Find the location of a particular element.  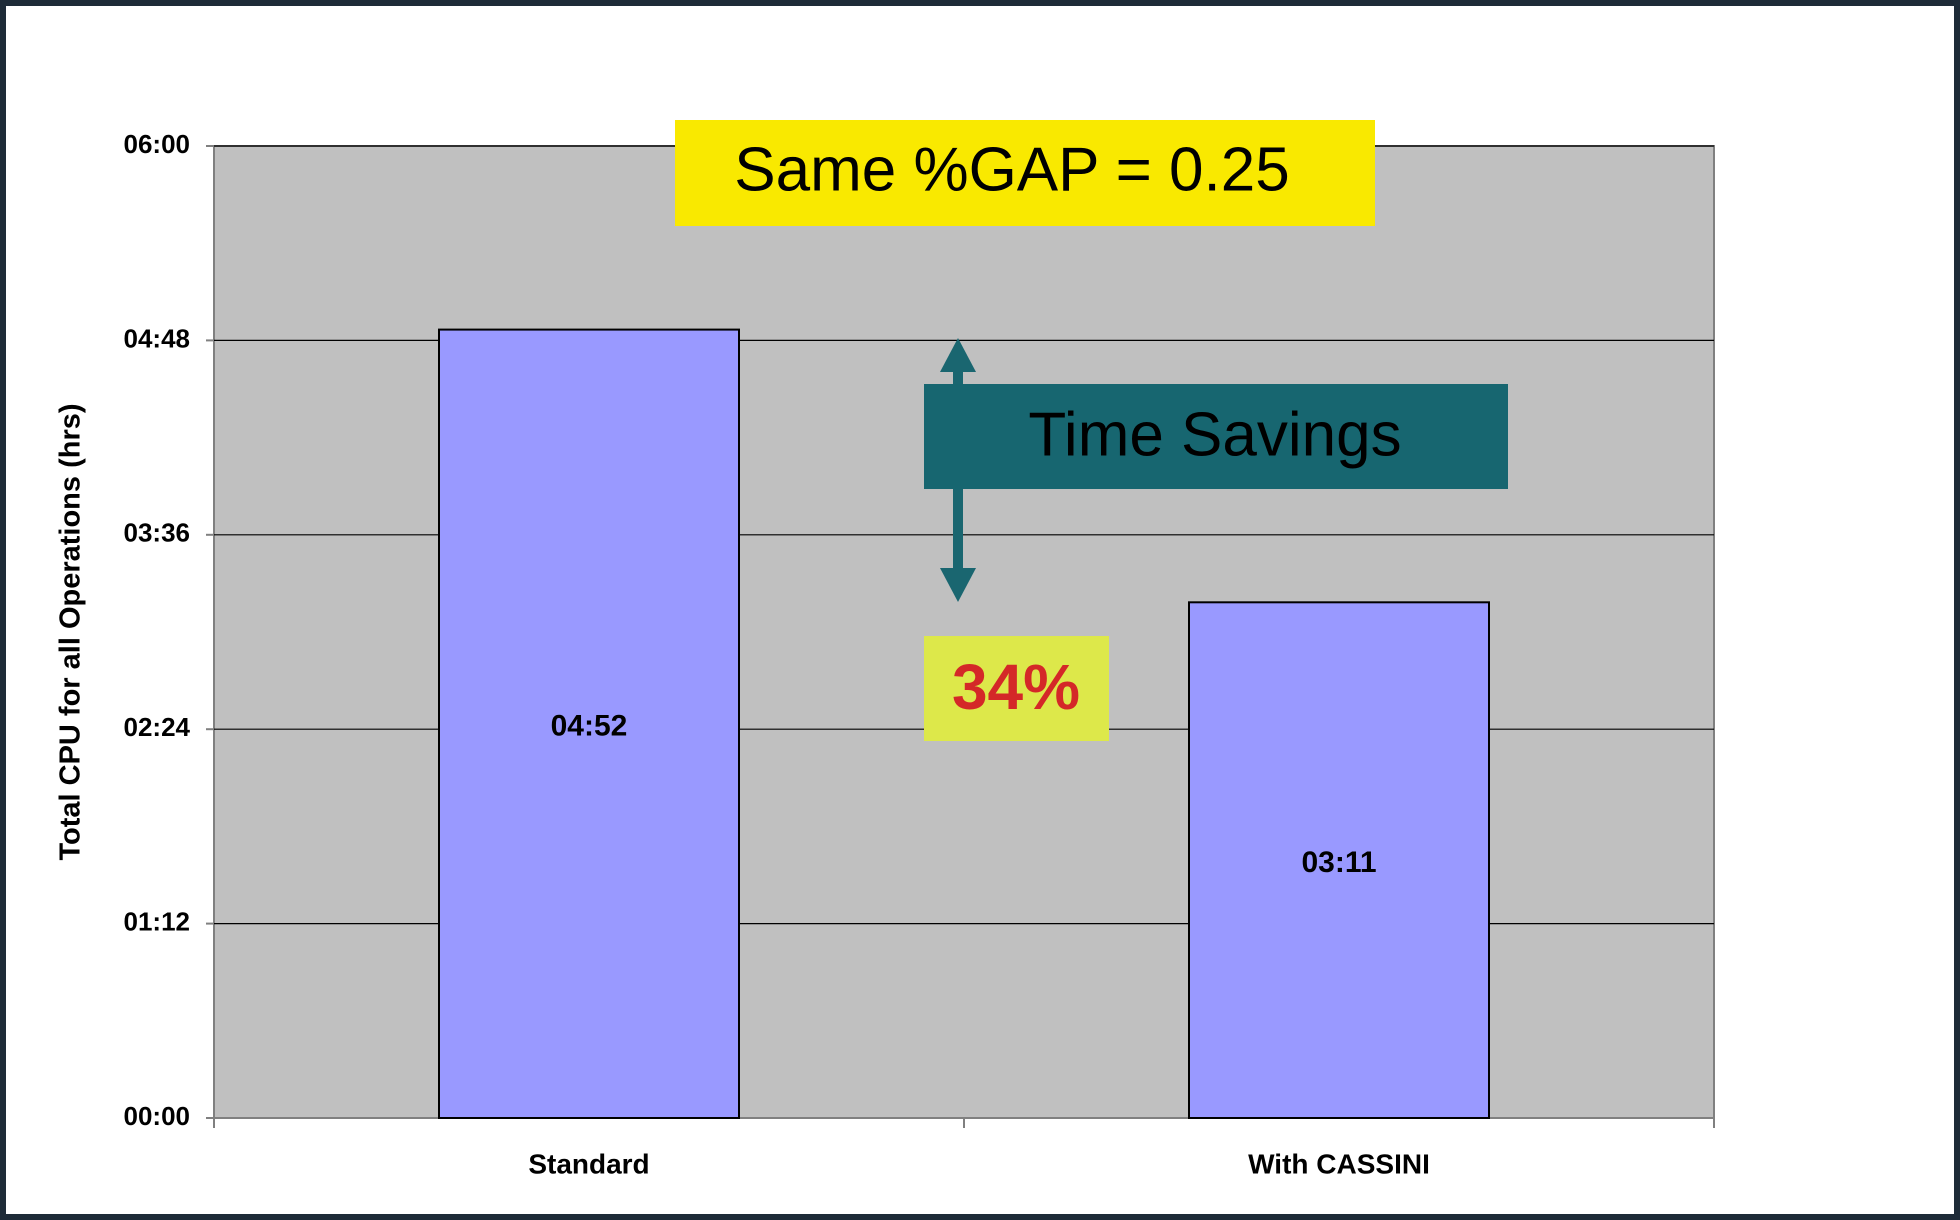

annotation: 34% is located at coordinates (1016, 687).